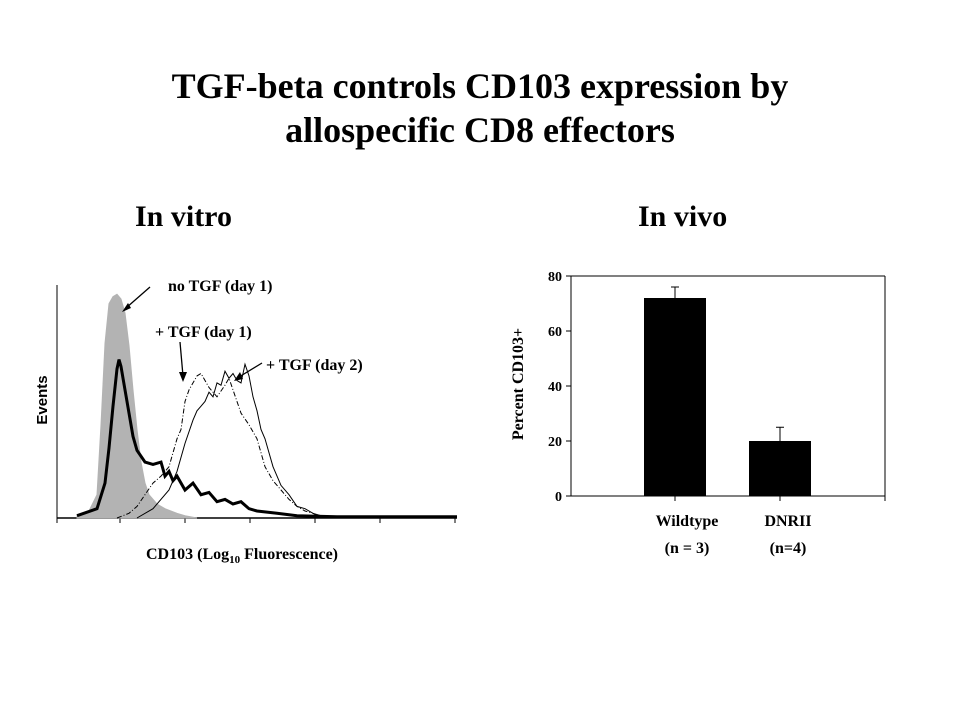 Image resolution: width=960 pixels, height=720 pixels. Describe the element at coordinates (220, 286) in the screenshot. I see `annotation-no-tgf: no TGF (day 1)` at that location.